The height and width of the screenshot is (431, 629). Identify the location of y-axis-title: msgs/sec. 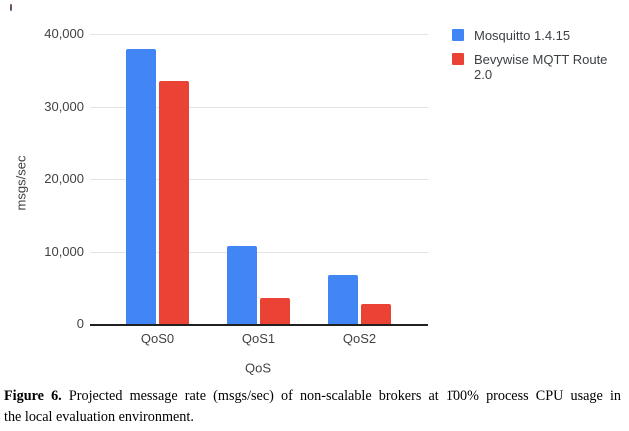
(21, 183).